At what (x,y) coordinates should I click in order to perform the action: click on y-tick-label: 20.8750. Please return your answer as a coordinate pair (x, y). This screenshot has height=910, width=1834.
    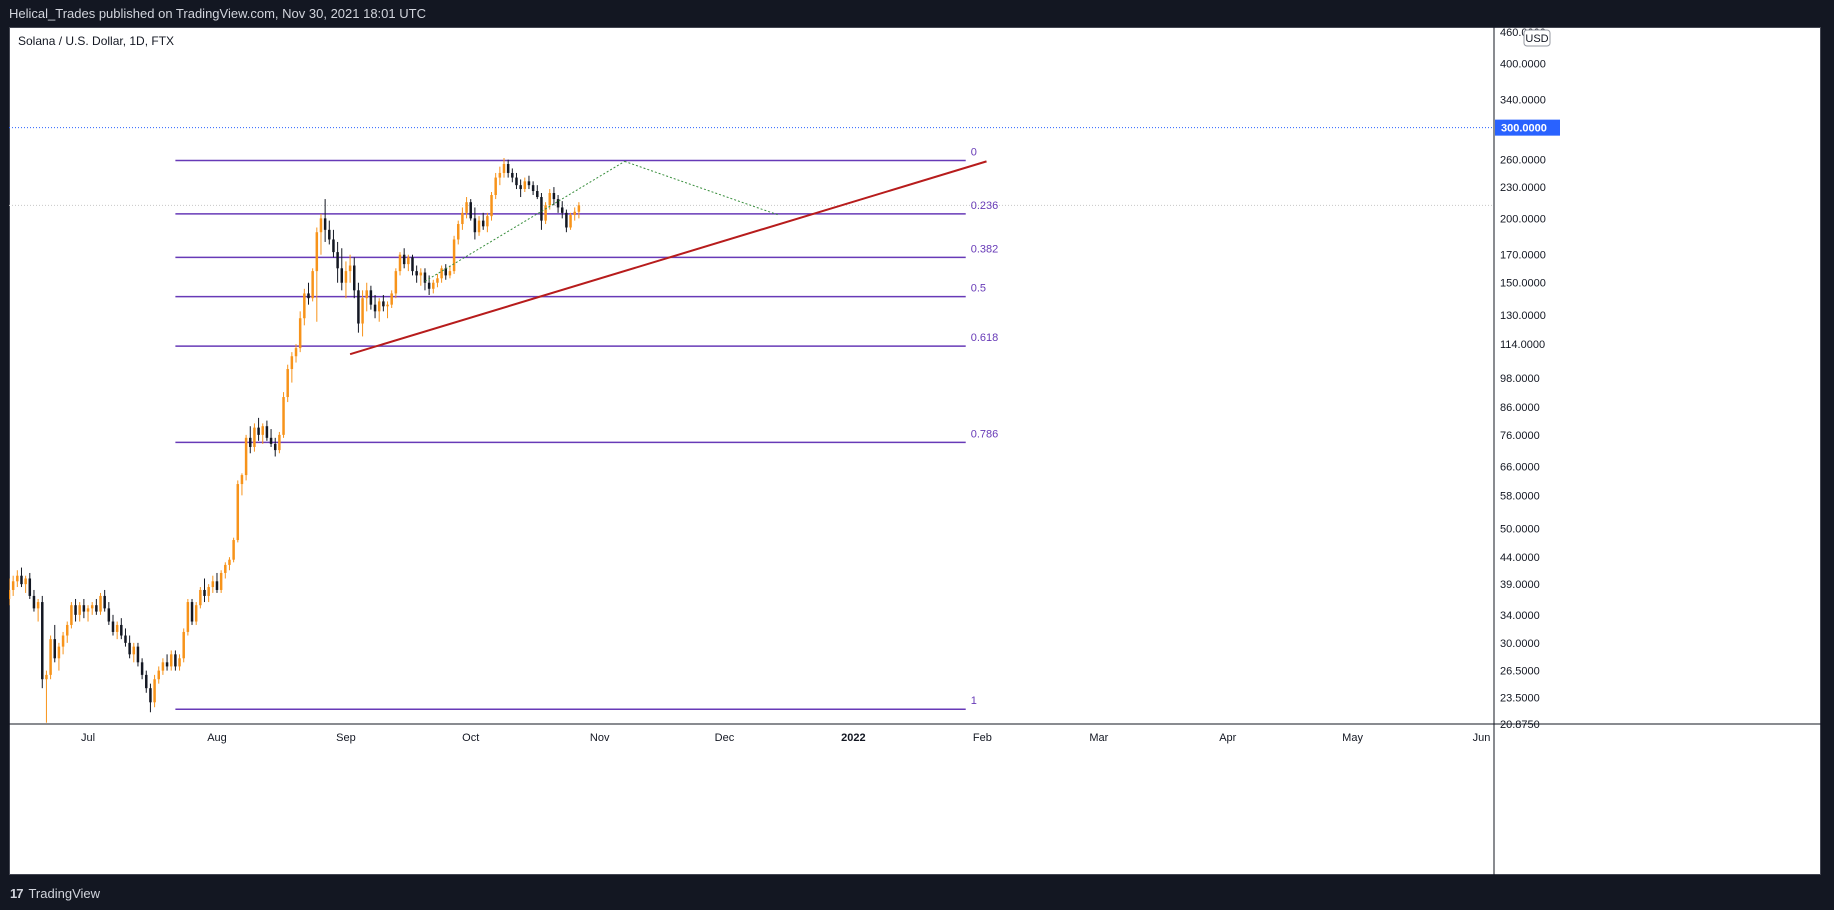
    Looking at the image, I should click on (1520, 725).